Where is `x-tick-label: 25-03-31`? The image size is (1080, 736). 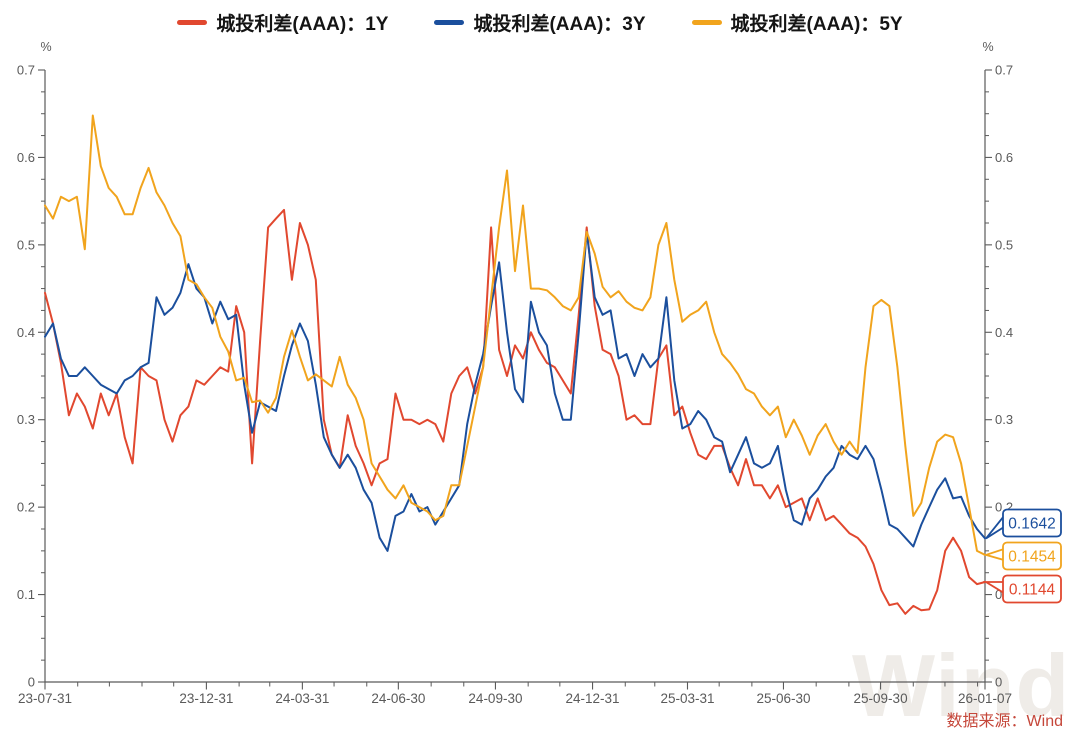
x-tick-label: 25-03-31 is located at coordinates (687, 698).